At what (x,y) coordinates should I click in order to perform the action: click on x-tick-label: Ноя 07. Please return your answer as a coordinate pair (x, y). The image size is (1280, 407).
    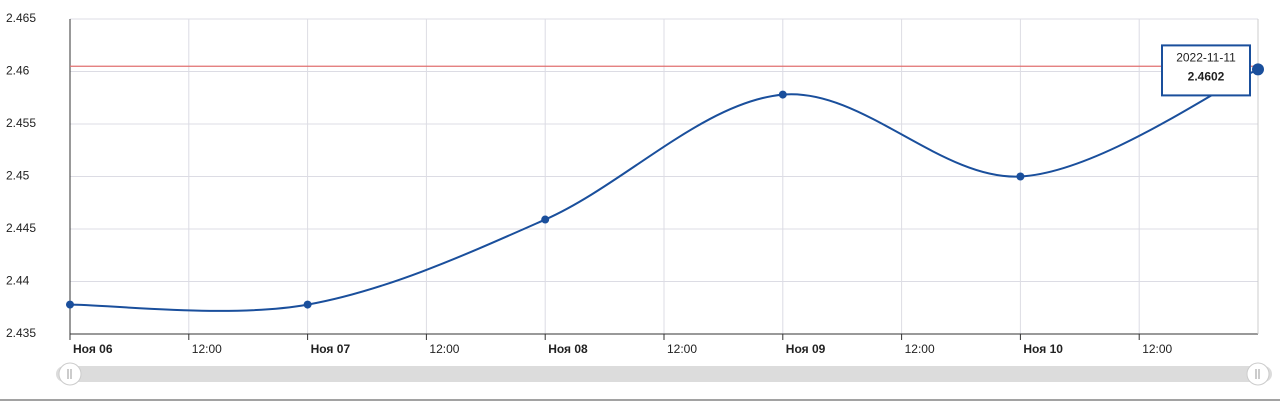
    Looking at the image, I should click on (331, 349).